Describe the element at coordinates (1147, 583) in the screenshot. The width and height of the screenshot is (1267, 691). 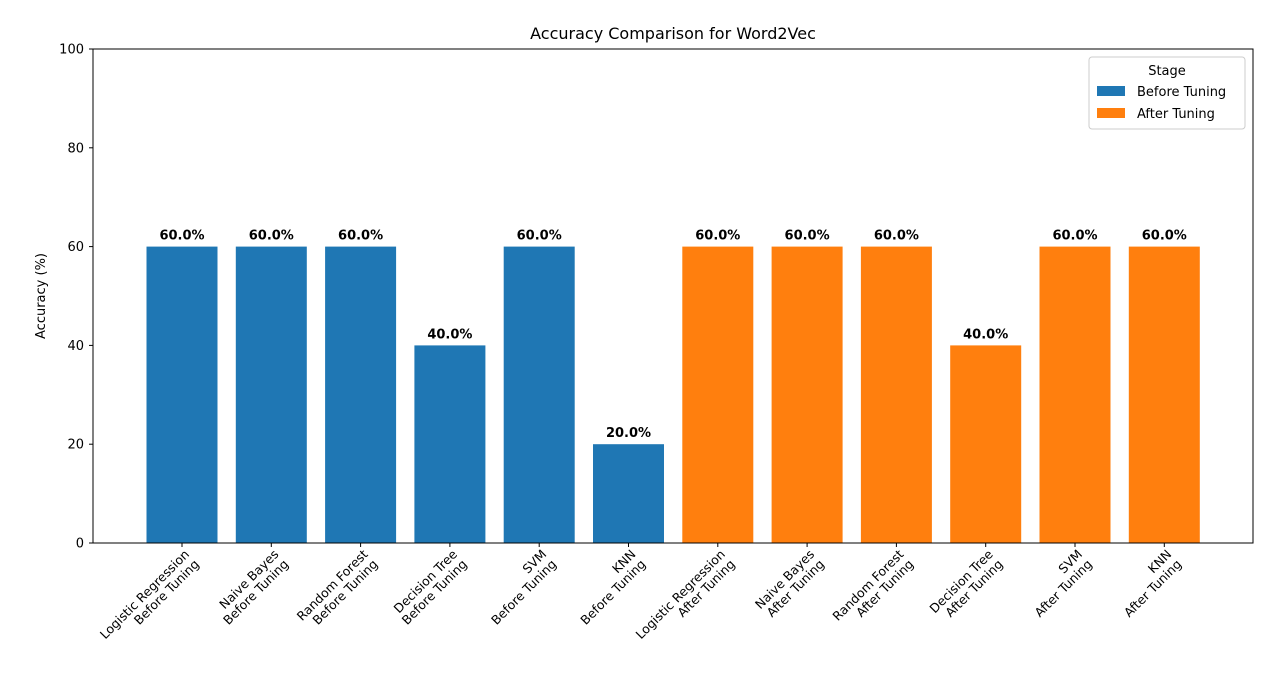
I see `x-tick-label: KNNAfter Tuning` at that location.